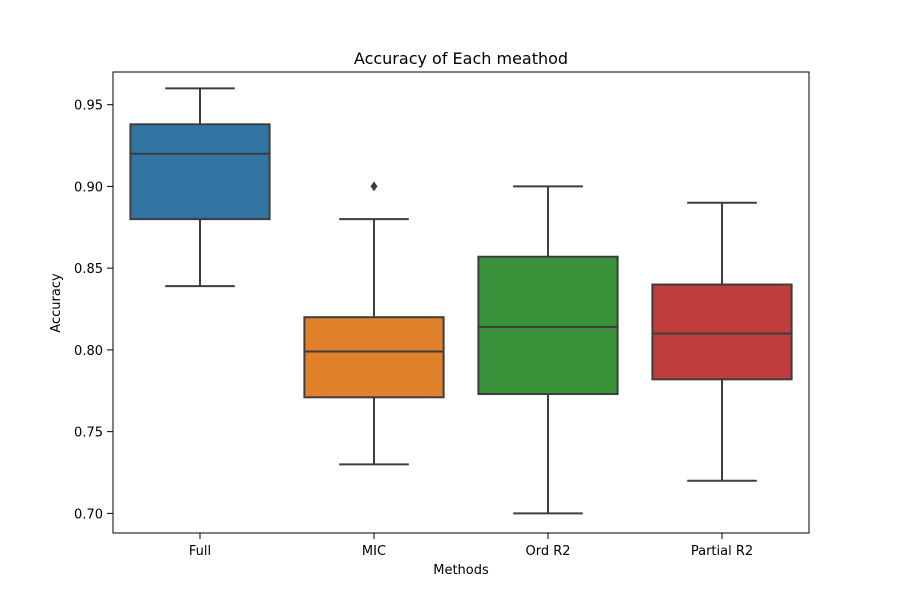 Image resolution: width=900 pixels, height=600 pixels. I want to click on x-tick-label: Full, so click(200, 551).